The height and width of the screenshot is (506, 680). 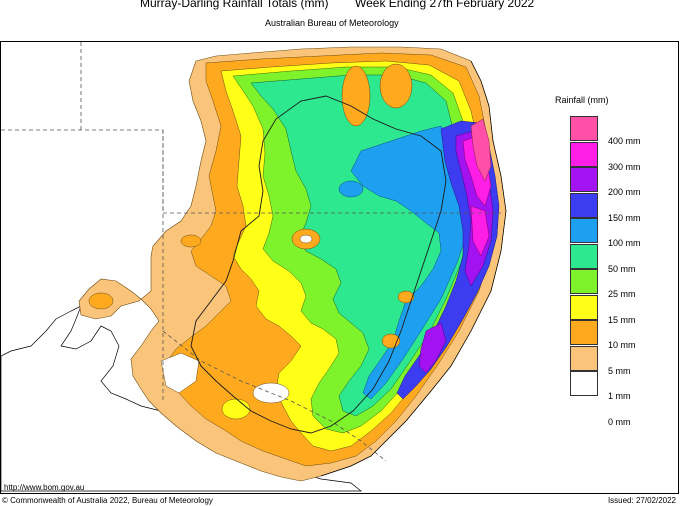 I want to click on state-border-qld-nsw, so click(x=251, y=171).